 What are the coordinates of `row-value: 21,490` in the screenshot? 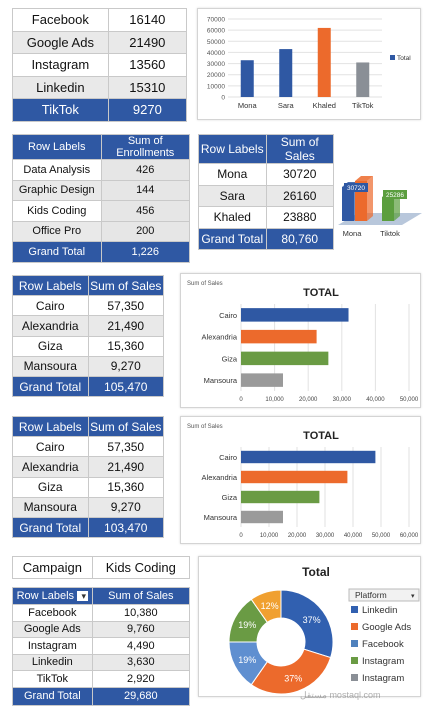 It's located at (125, 467).